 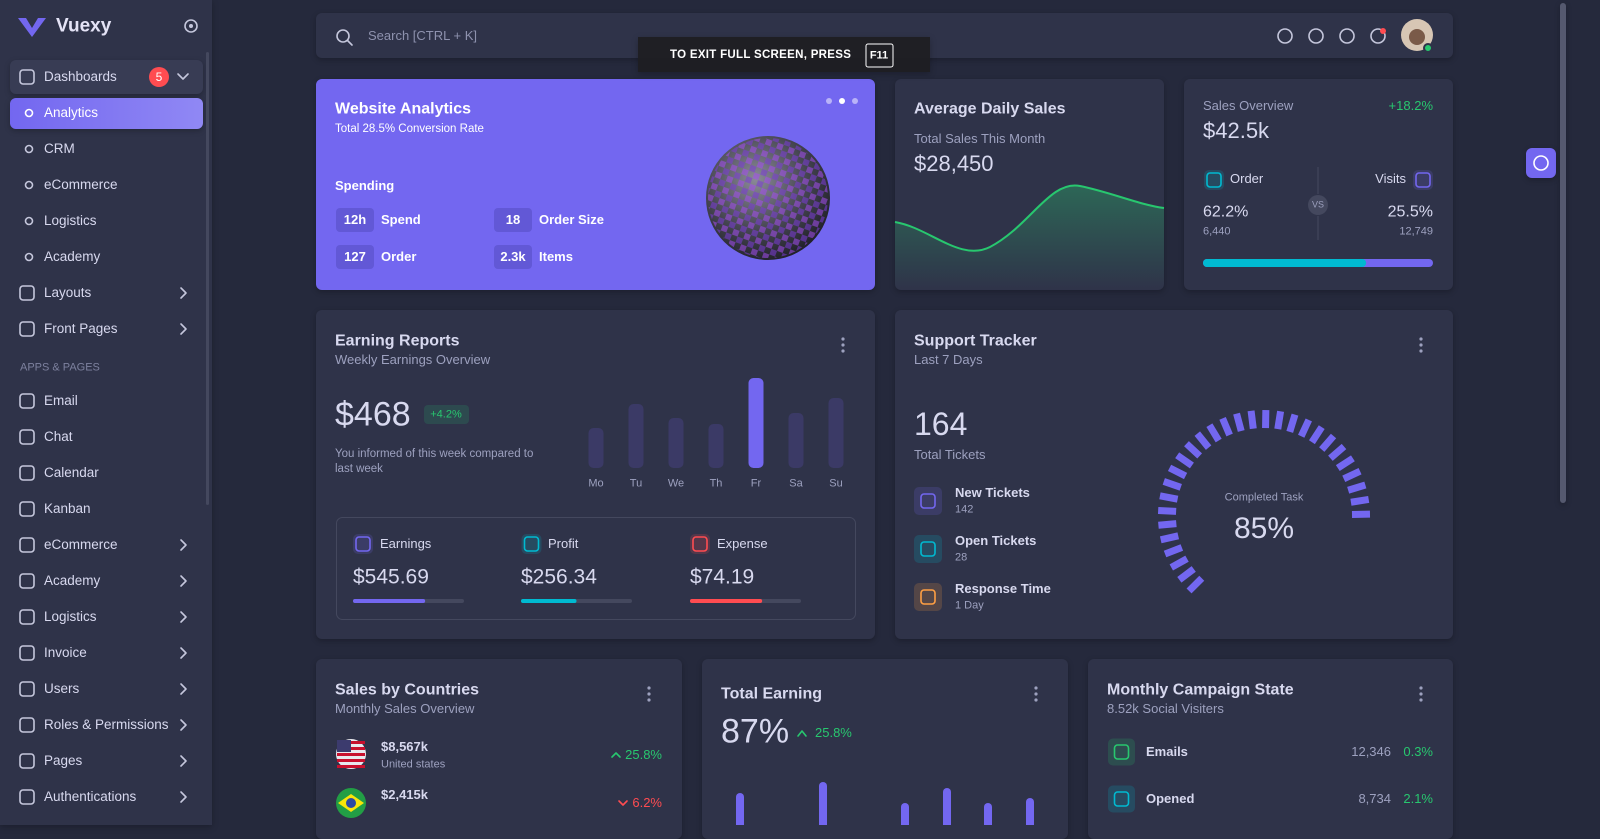 I want to click on card-subtitle: Monthly Sales Overview, so click(x=404, y=709).